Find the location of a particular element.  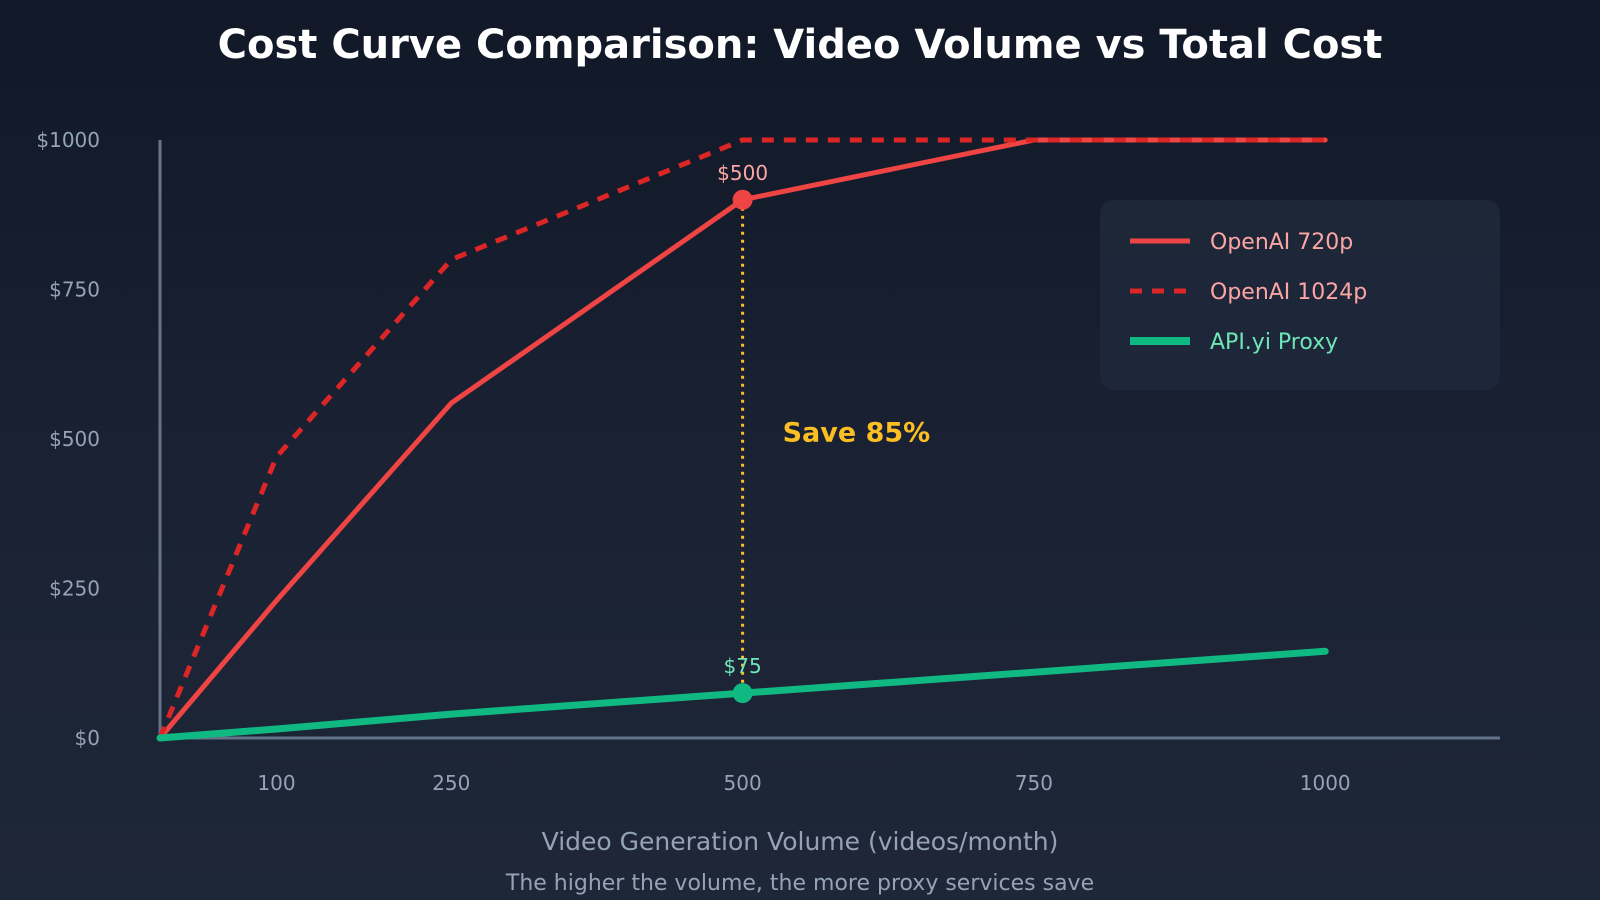

y-tick-label: $250 is located at coordinates (74, 589).